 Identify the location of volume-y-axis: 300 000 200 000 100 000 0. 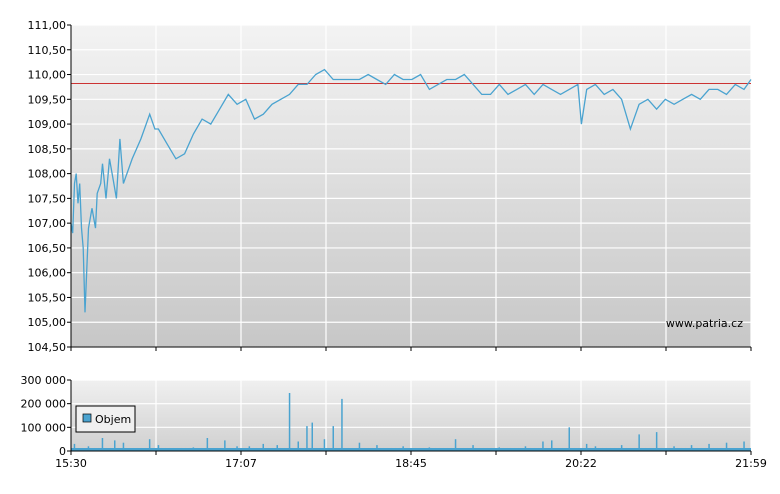
(46, 416).